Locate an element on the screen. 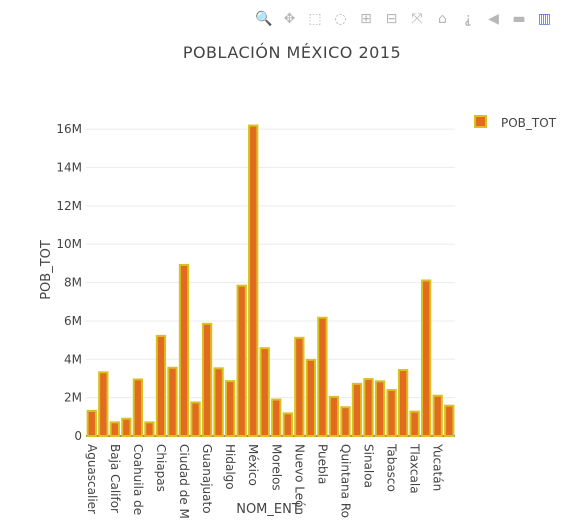  hover-compare-icon: ▬ is located at coordinates (519, 19).